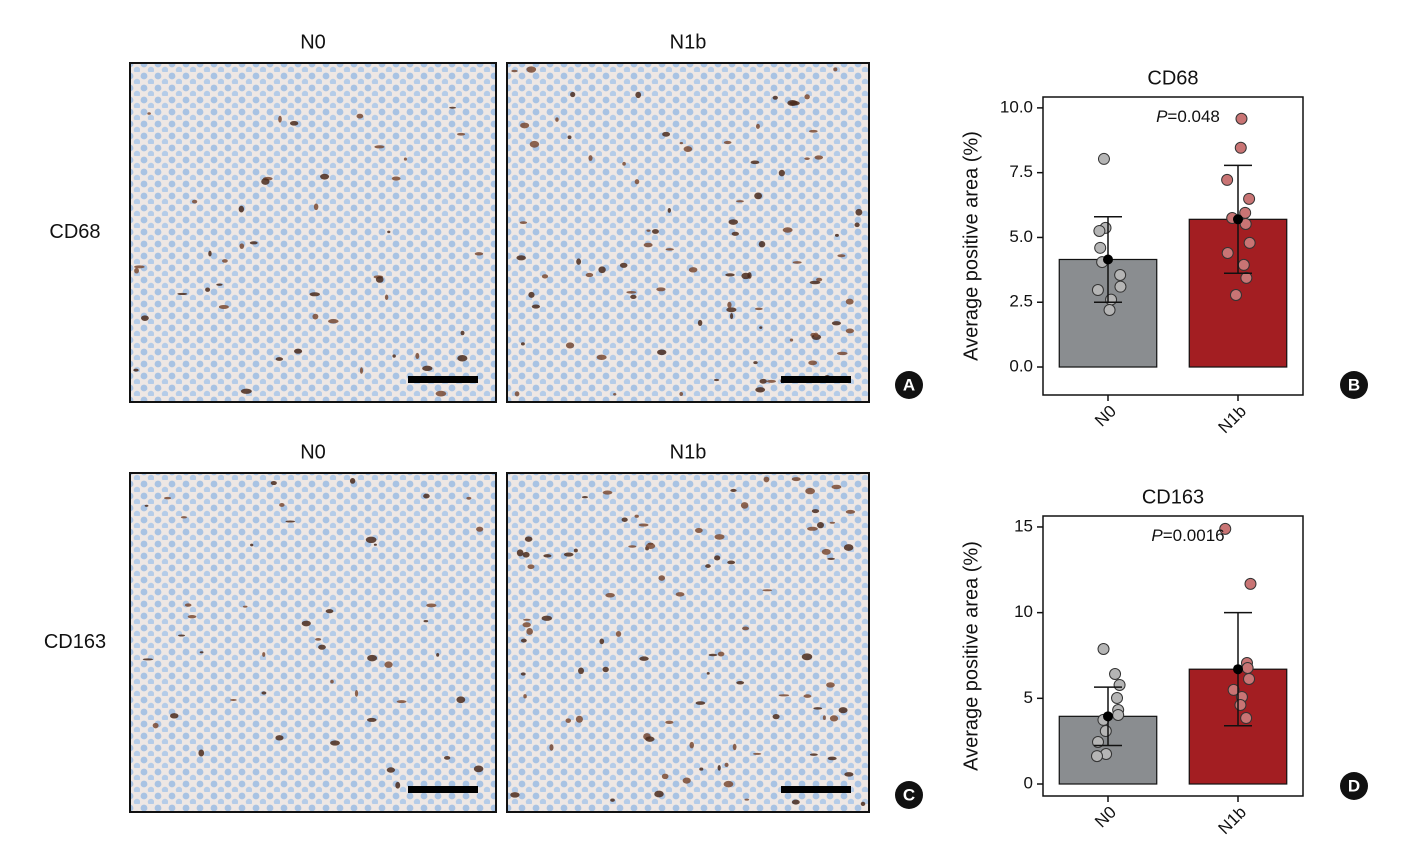 This screenshot has width=1405, height=865. What do you see at coordinates (1021, 365) in the screenshot?
I see `y-tick-label: 0.0` at bounding box center [1021, 365].